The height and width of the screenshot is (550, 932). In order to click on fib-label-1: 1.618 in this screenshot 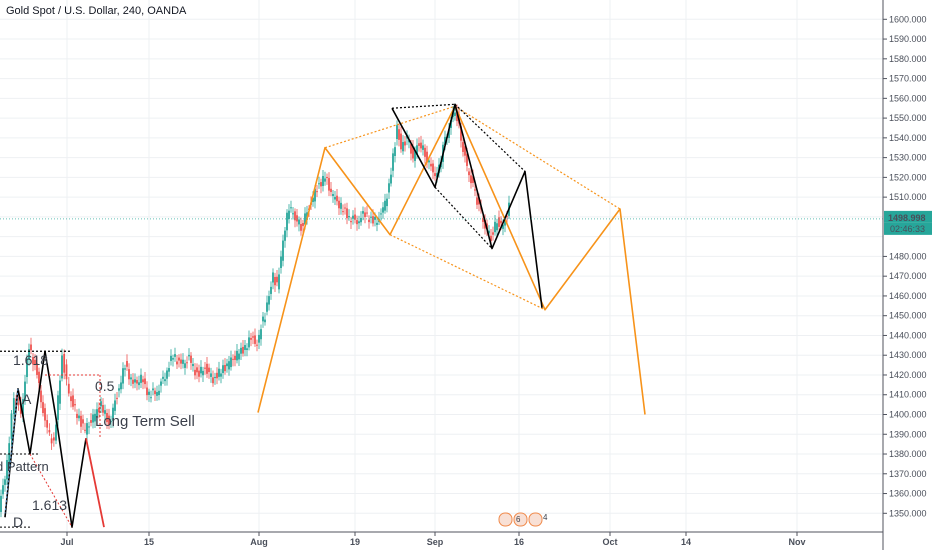, I will do `click(30, 360)`.